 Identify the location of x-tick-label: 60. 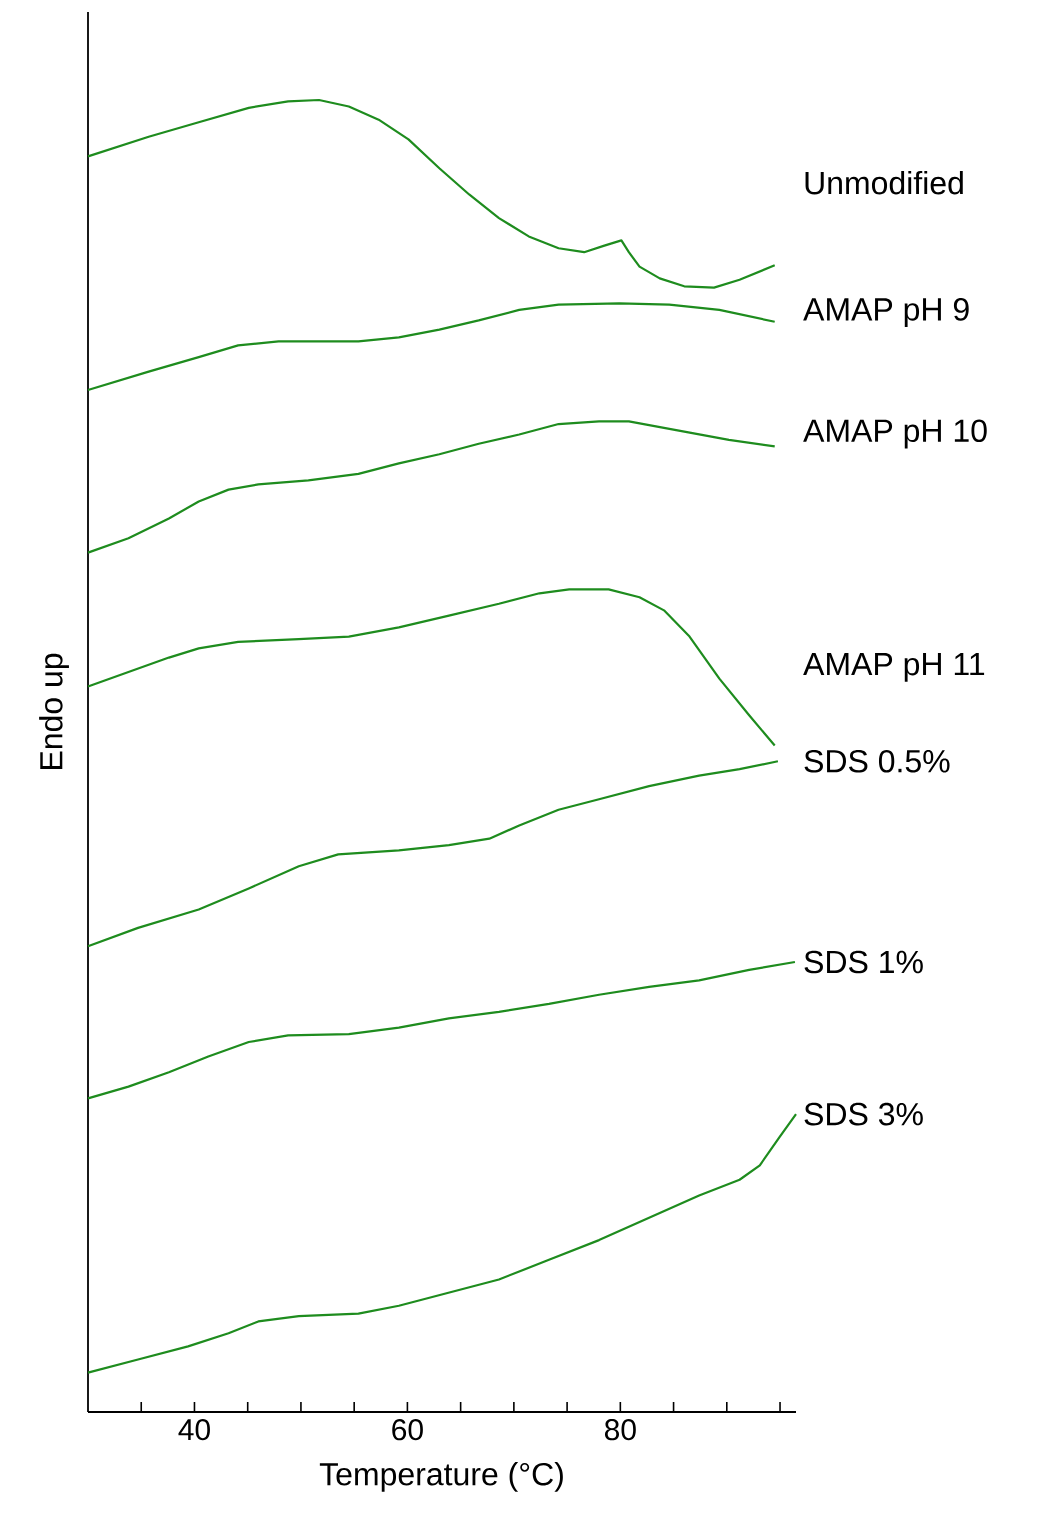
(407, 1430).